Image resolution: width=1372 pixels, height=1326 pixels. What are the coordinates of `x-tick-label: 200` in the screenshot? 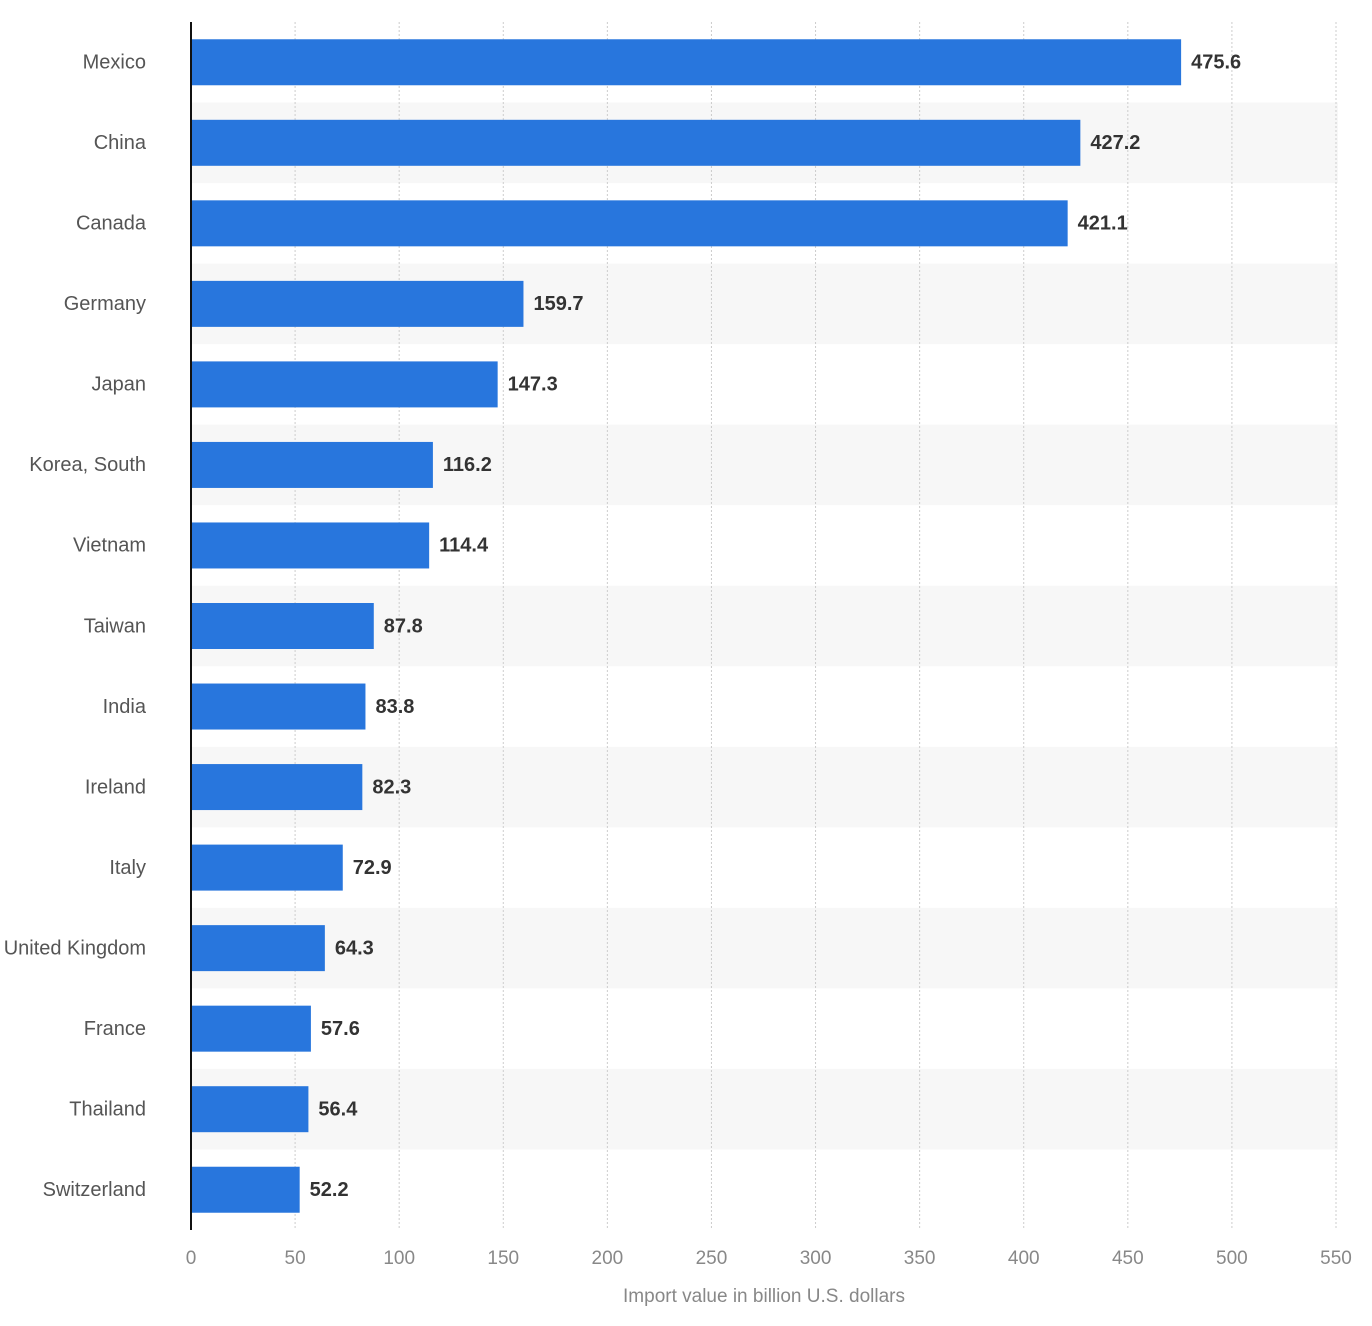 It's located at (608, 1258).